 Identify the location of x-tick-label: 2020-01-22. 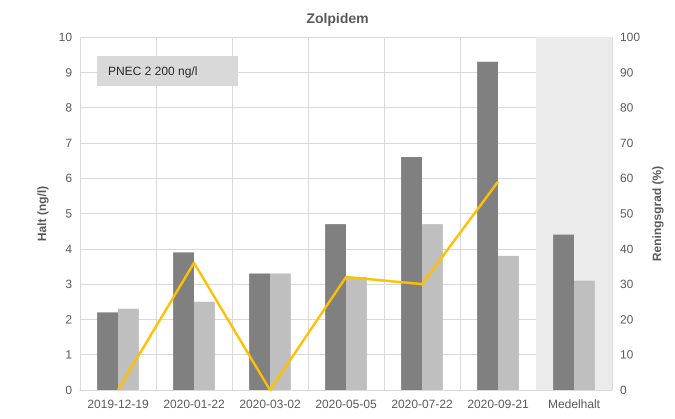
(194, 404).